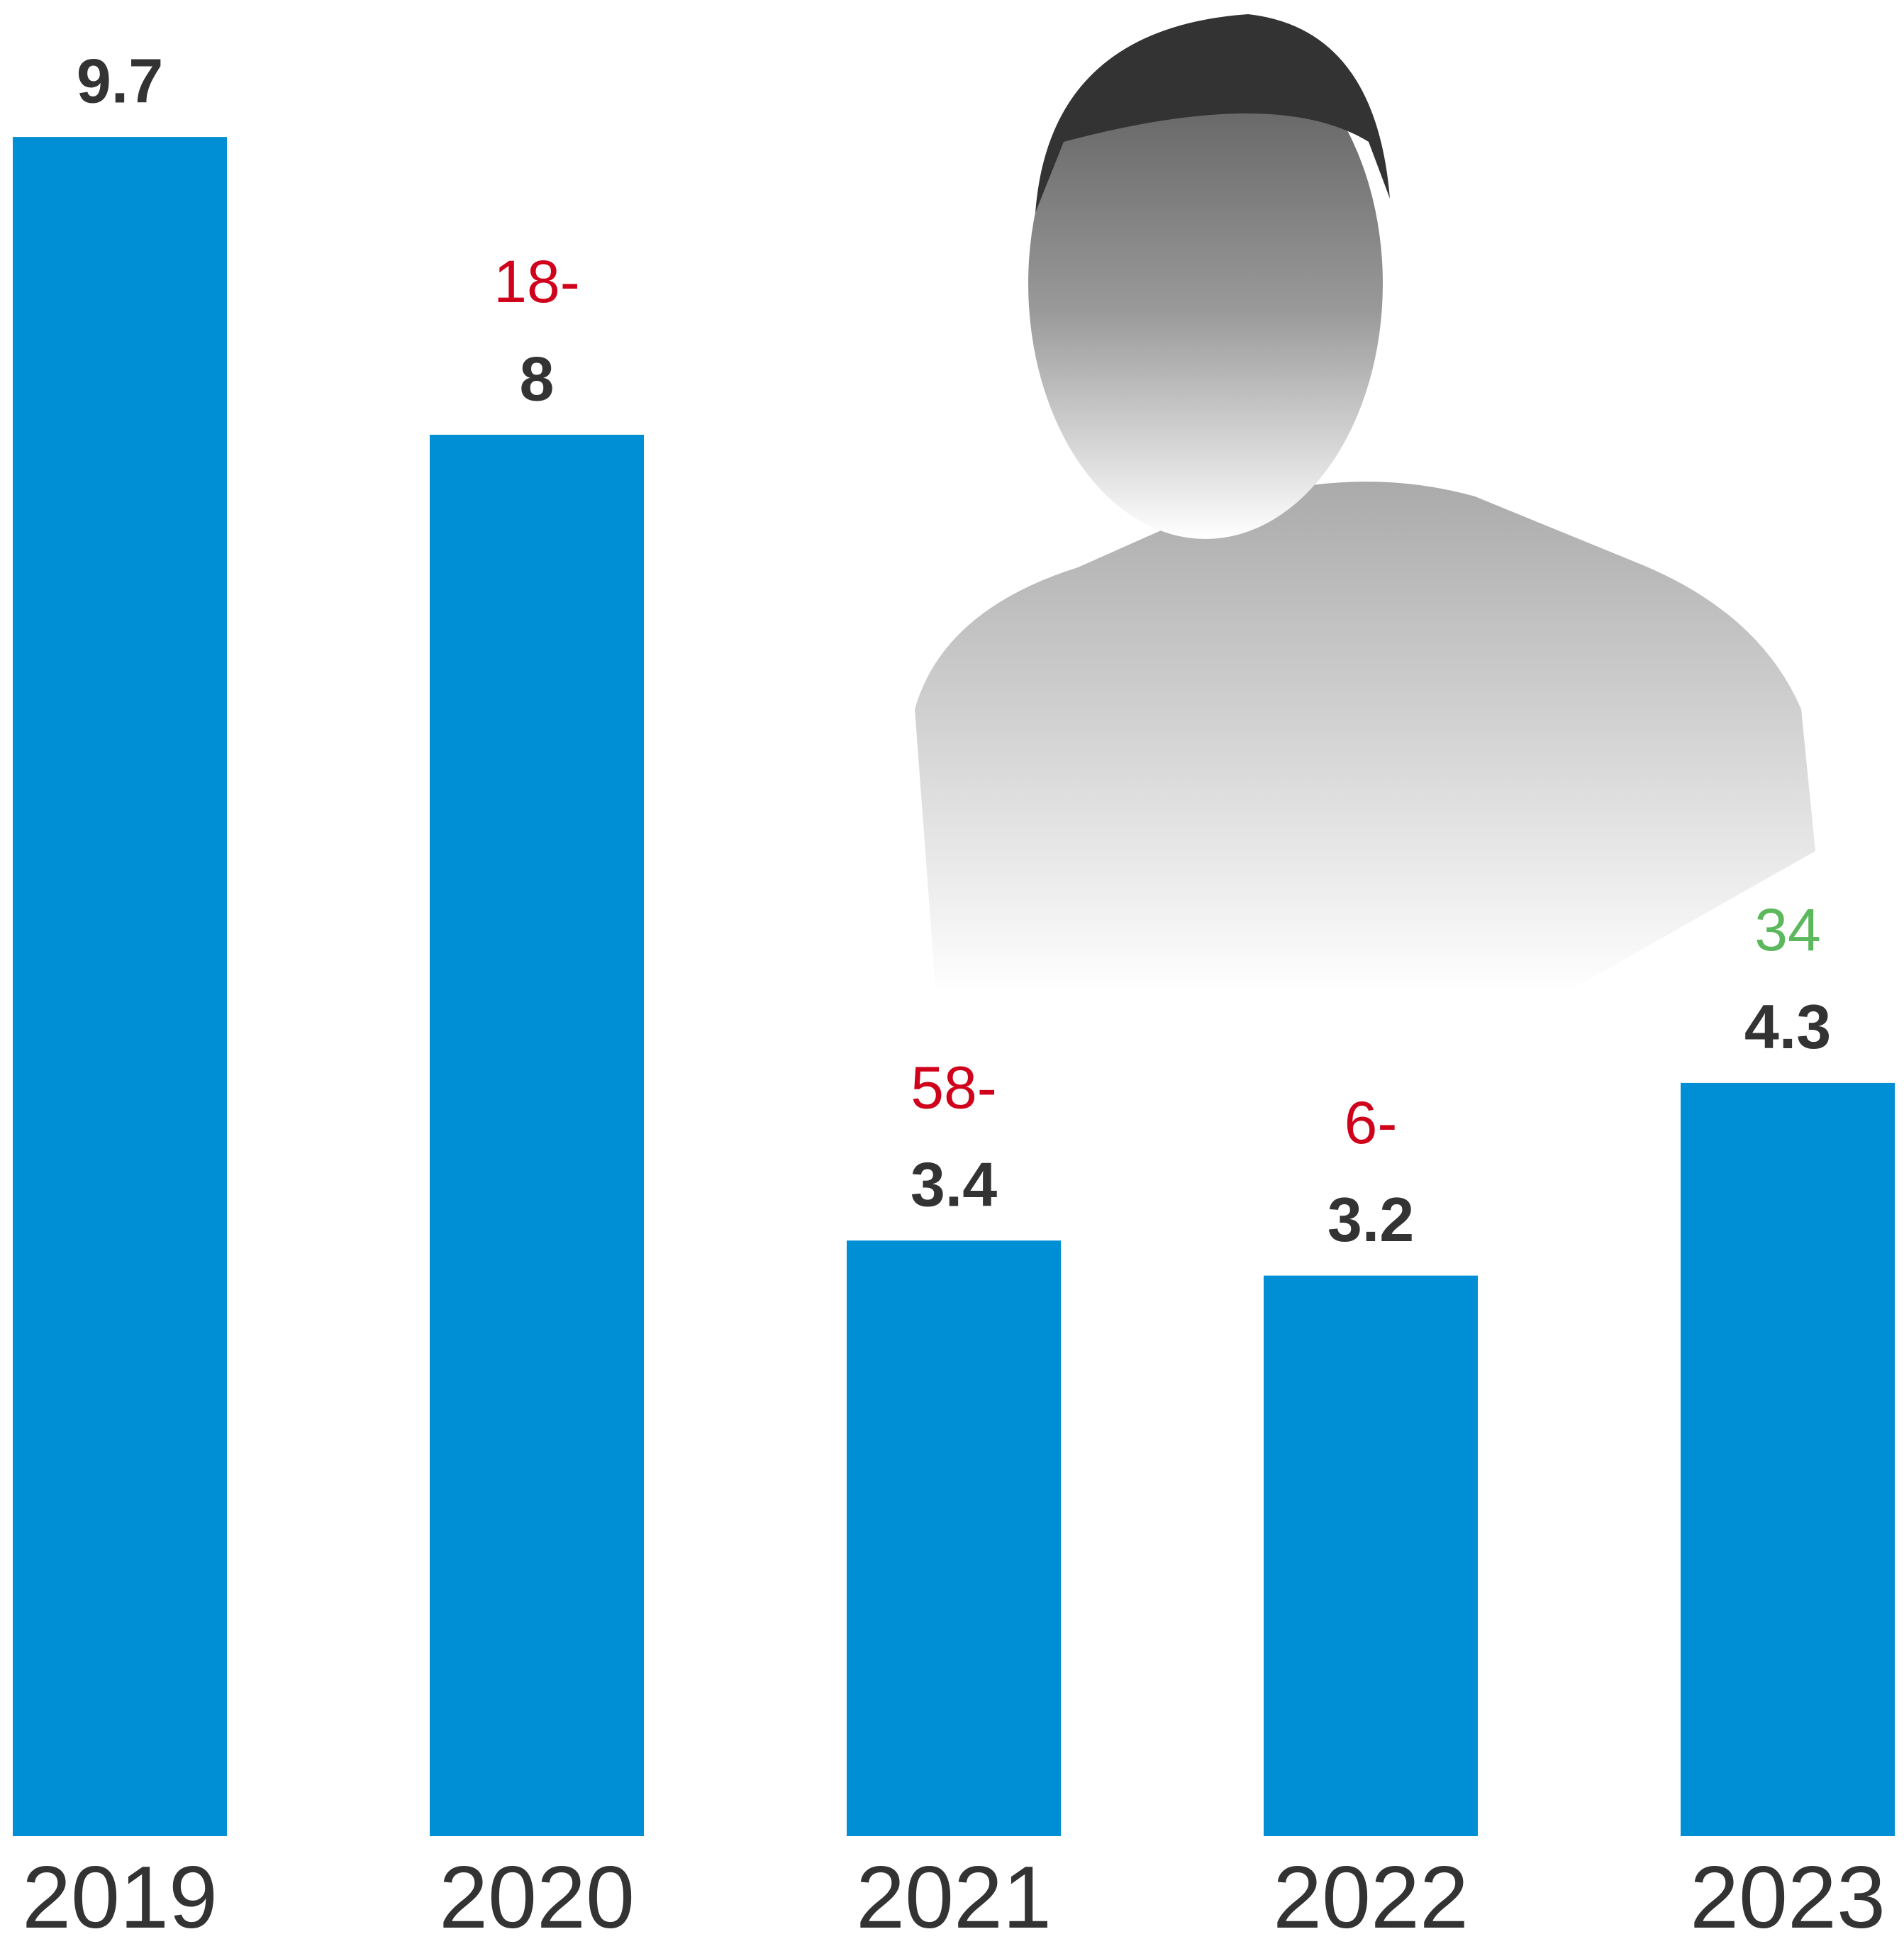  What do you see at coordinates (1371, 1122) in the screenshot?
I see `change-label: 6-` at bounding box center [1371, 1122].